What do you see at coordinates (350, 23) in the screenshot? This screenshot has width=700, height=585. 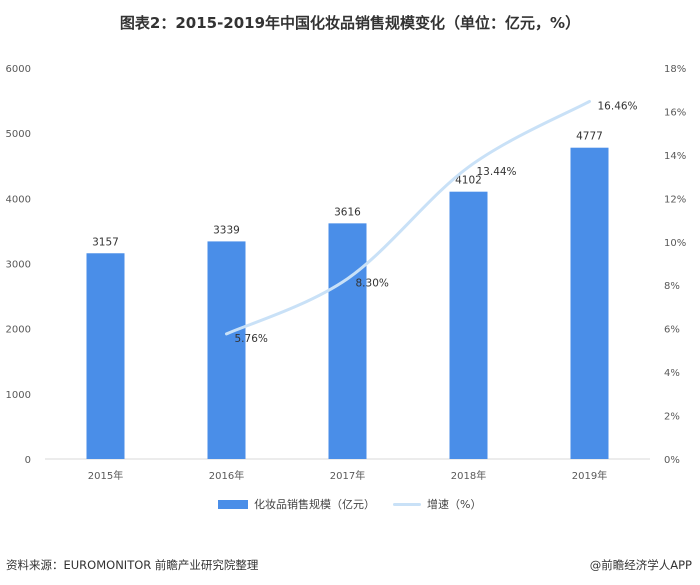 I see `chart-title: 图表2：2015-2019年中国化妆品销售规模变化（单位：亿元，%）` at bounding box center [350, 23].